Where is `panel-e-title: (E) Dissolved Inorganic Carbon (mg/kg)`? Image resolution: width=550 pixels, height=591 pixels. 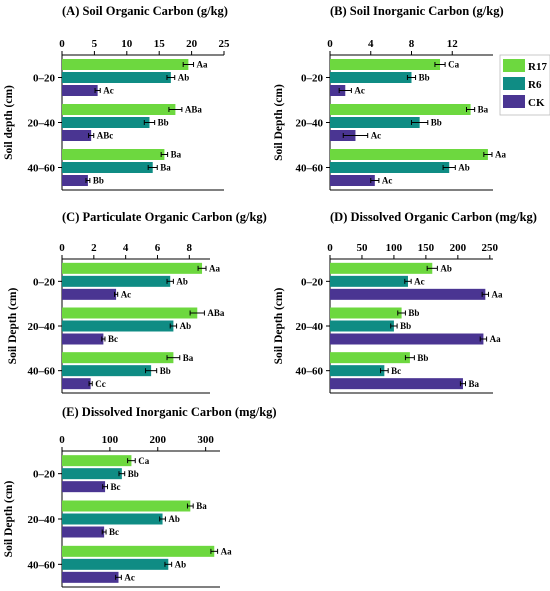 panel-e-title: (E) Dissolved Inorganic Carbon (mg/kg) is located at coordinates (169, 412).